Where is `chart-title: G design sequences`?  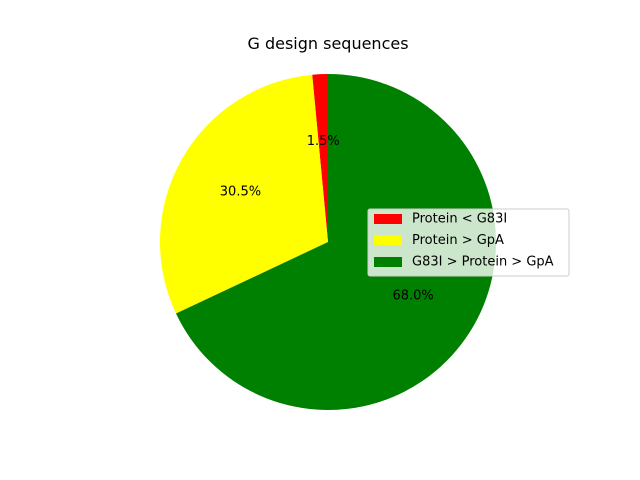
chart-title: G design sequences is located at coordinates (327, 43).